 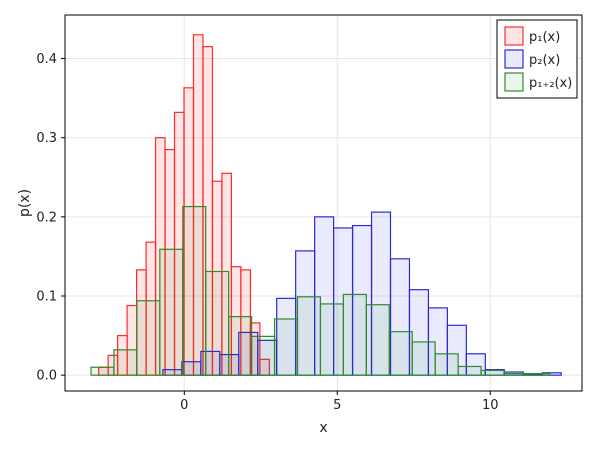 I want to click on y-tick-label: 0.1, so click(x=46, y=297).